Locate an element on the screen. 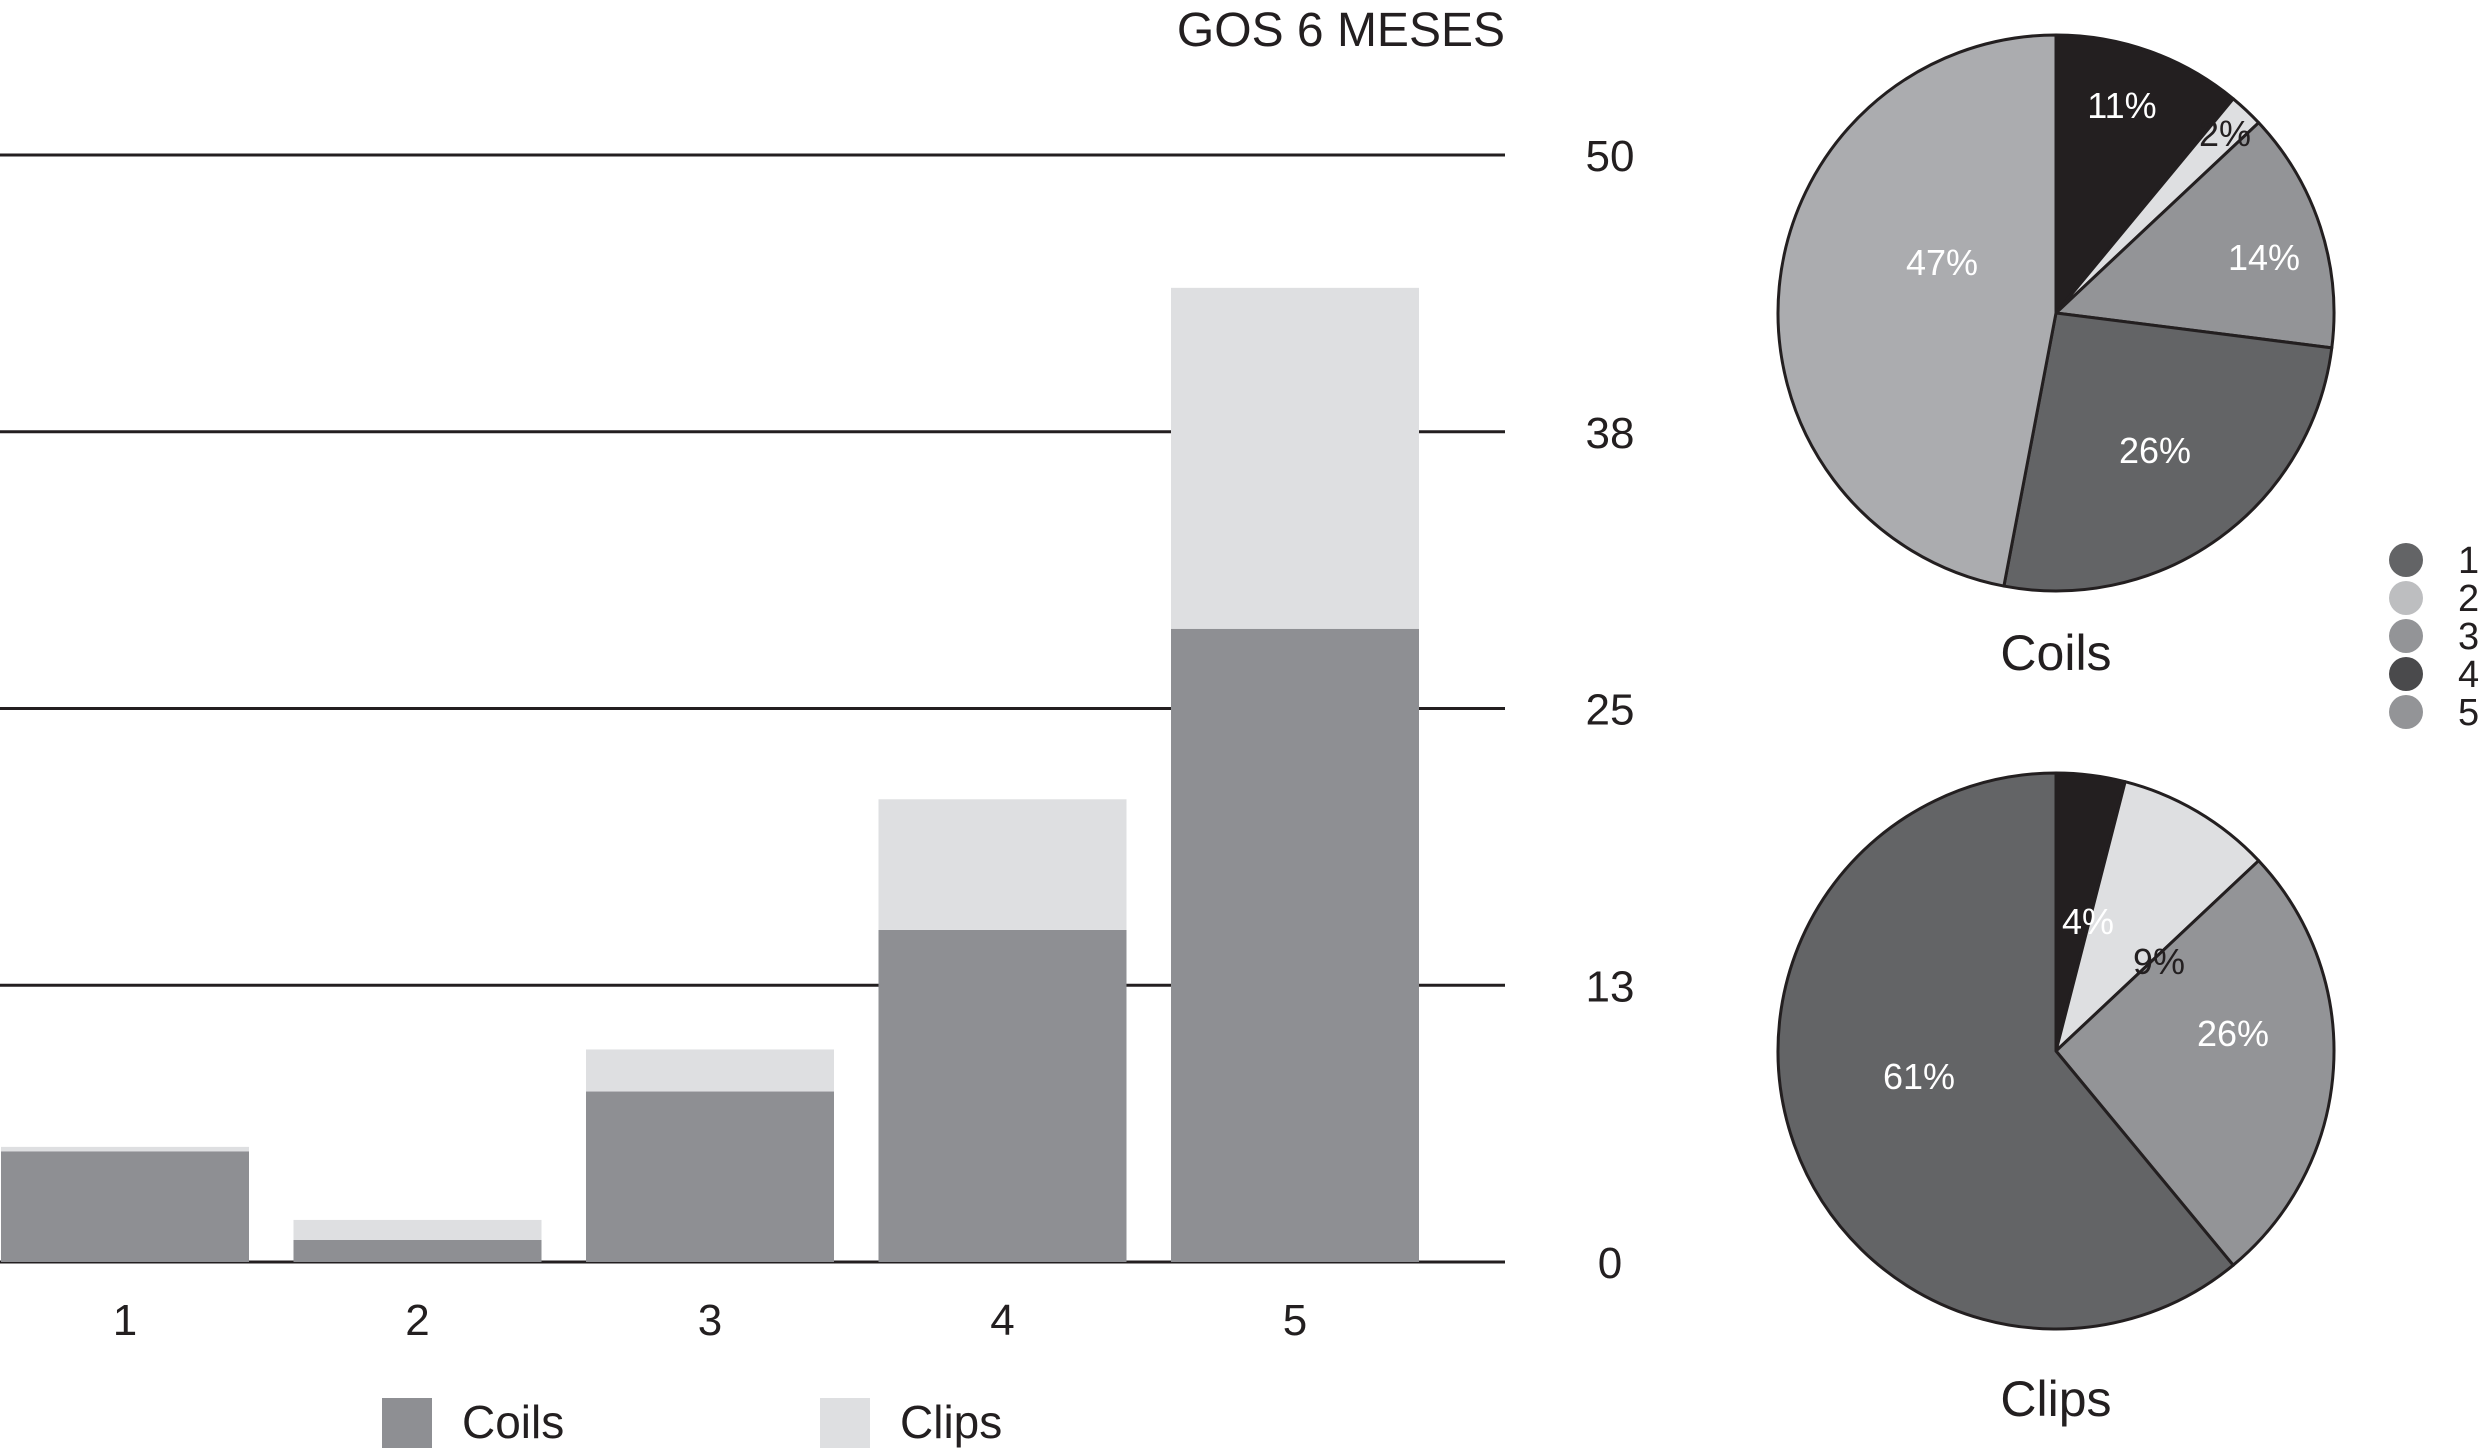 This screenshot has width=2483, height=1450. x-axis-tick-labels: 1 2 3 4 5 is located at coordinates (710, 1320).